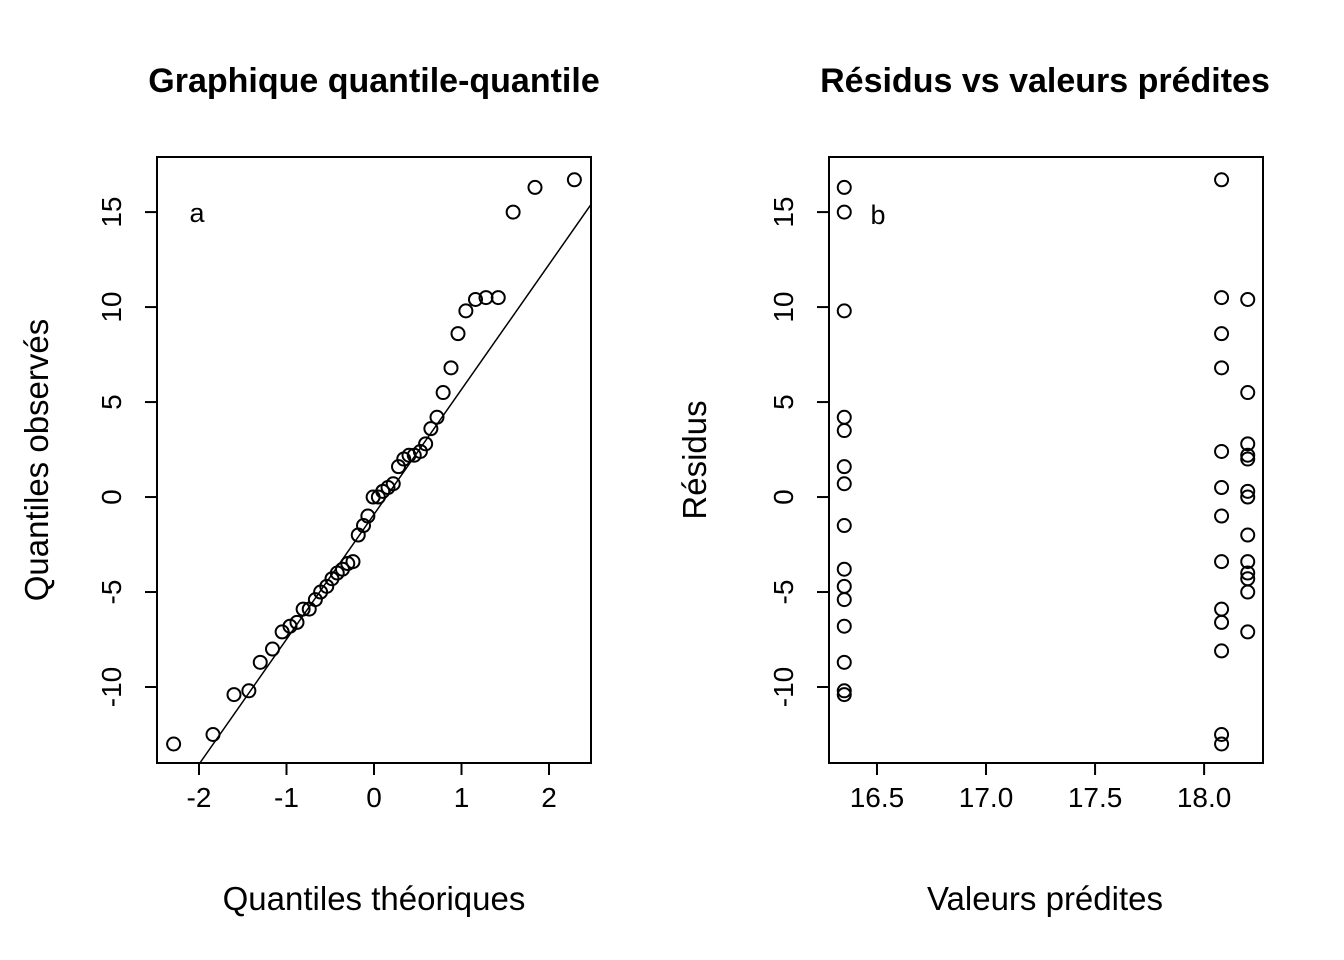  I want to click on qq-plot-annotation: a, so click(197, 213).